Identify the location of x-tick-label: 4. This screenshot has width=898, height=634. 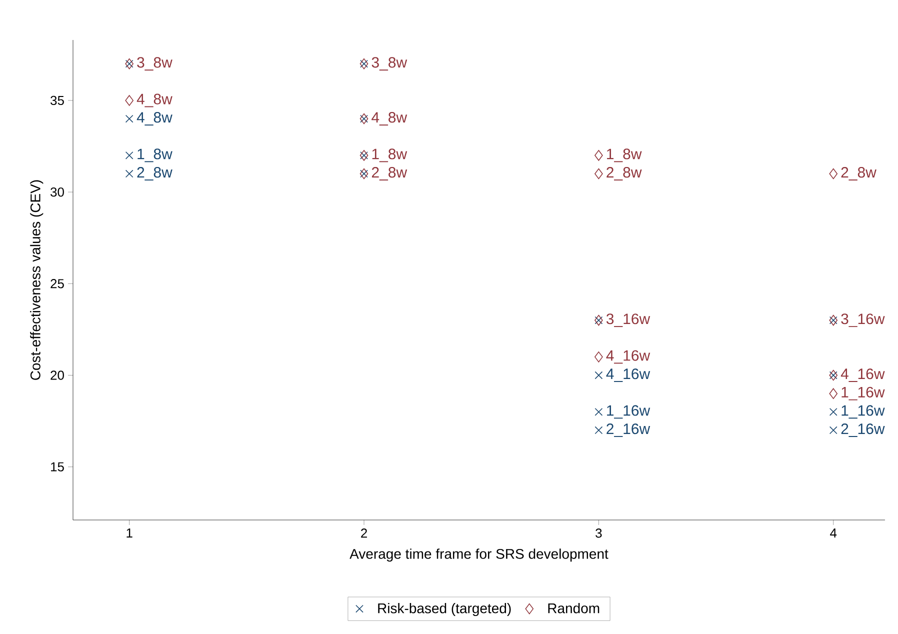
(833, 533).